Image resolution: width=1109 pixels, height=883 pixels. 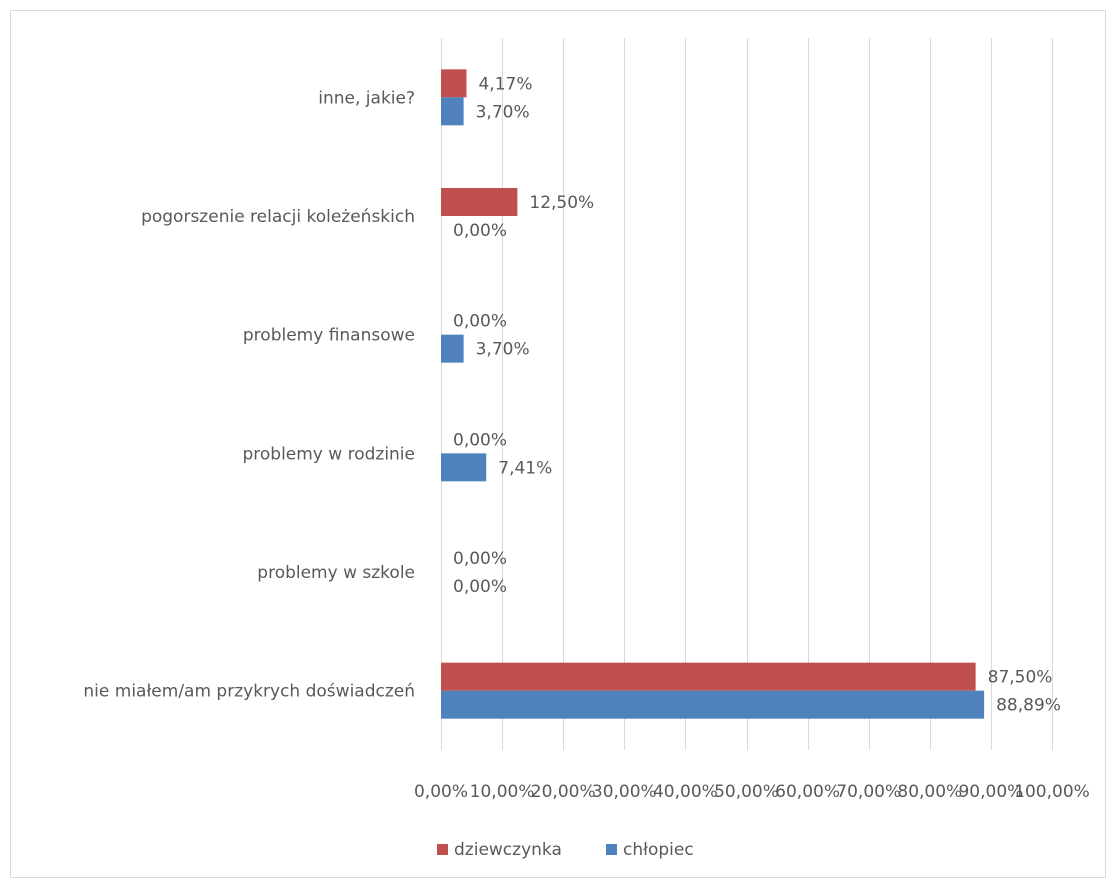 I want to click on x-tick-label: 10,00%, so click(x=502, y=792).